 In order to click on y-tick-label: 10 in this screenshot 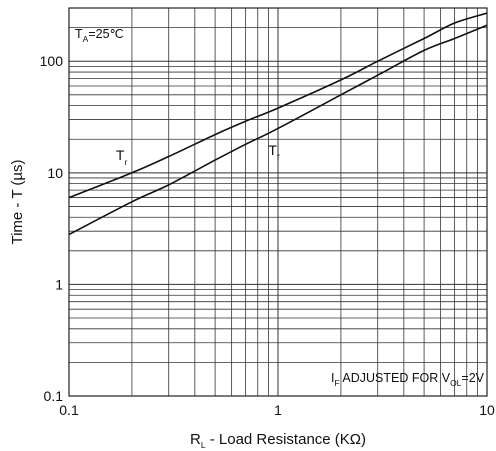, I will do `click(55, 173)`.